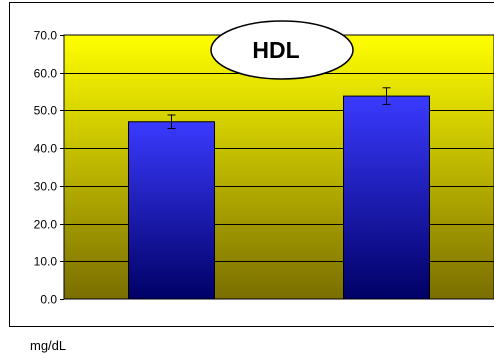 The height and width of the screenshot is (358, 494). I want to click on title-ellipse, so click(282, 50).